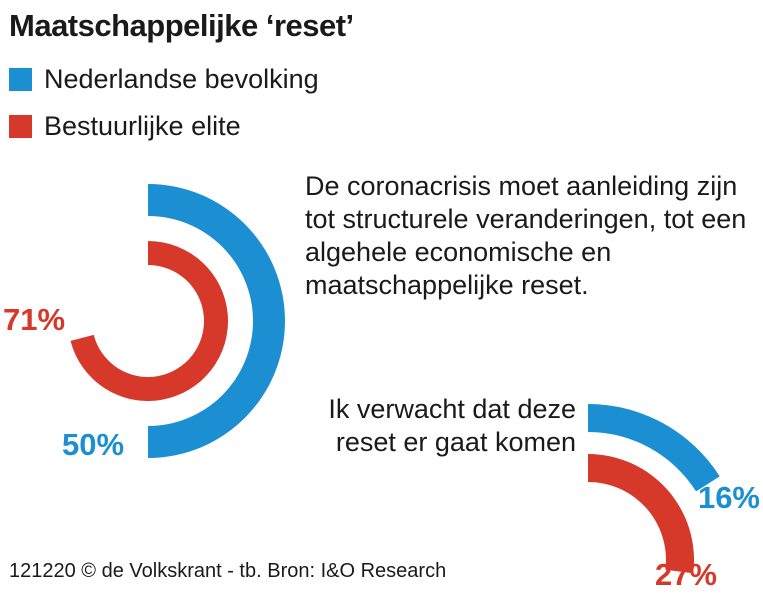 Image resolution: width=763 pixels, height=596 pixels. What do you see at coordinates (20, 79) in the screenshot?
I see `legend-swatch-blue` at bounding box center [20, 79].